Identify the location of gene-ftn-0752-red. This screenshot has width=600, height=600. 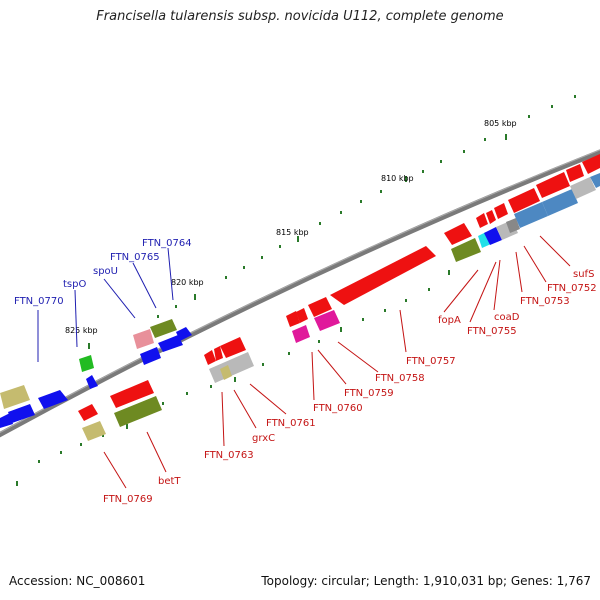
(575, 173).